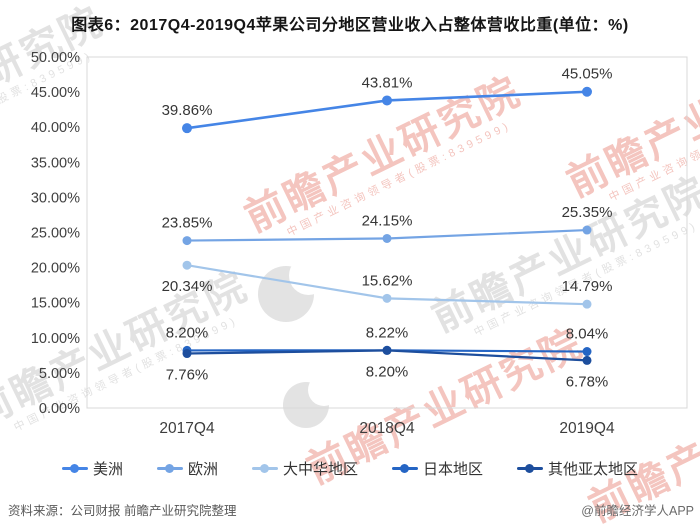  What do you see at coordinates (59, 409) in the screenshot?
I see `y-tick-label: 0.00%` at bounding box center [59, 409].